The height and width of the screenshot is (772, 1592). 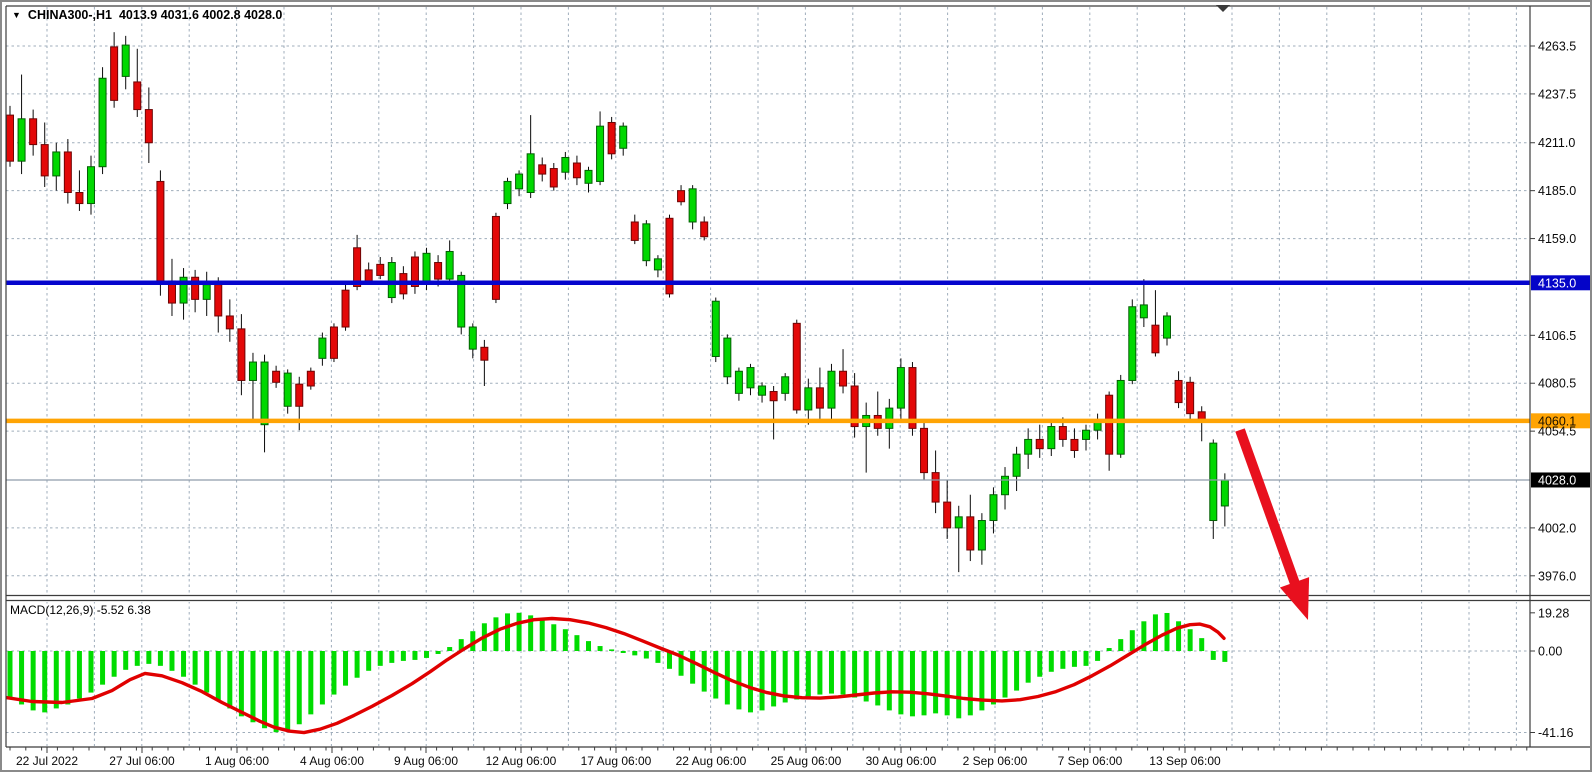 What do you see at coordinates (1557, 94) in the screenshot?
I see `price-axis-label: 4237.5` at bounding box center [1557, 94].